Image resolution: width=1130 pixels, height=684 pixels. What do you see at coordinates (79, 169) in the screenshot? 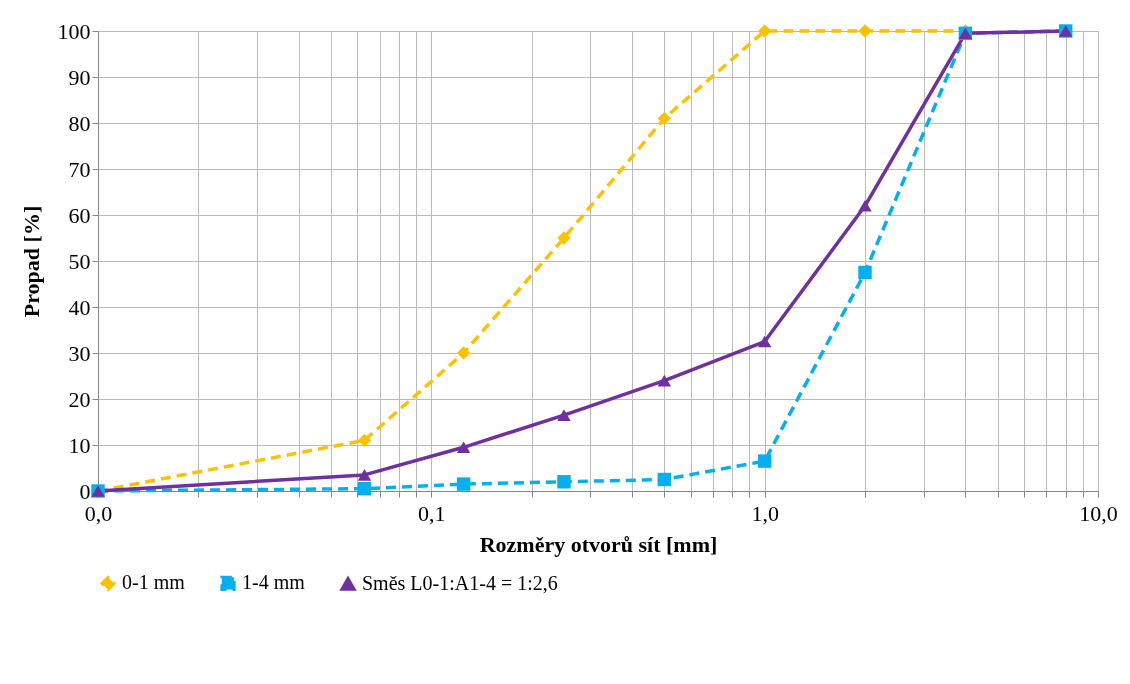
I see `y-tick-label: 70` at bounding box center [79, 169].